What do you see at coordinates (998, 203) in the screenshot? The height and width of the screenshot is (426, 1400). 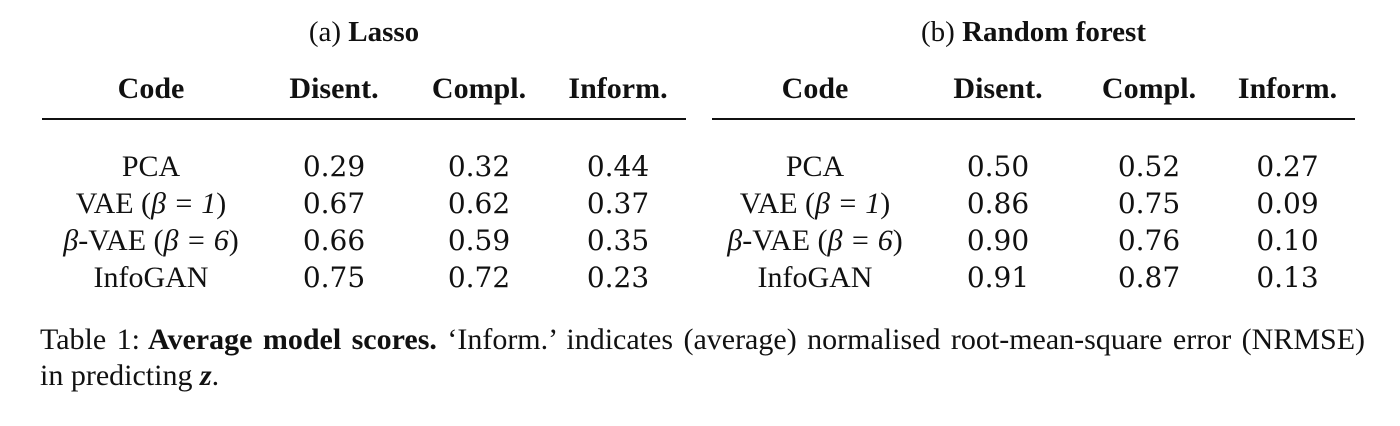 I see `value-cell: 0.86` at bounding box center [998, 203].